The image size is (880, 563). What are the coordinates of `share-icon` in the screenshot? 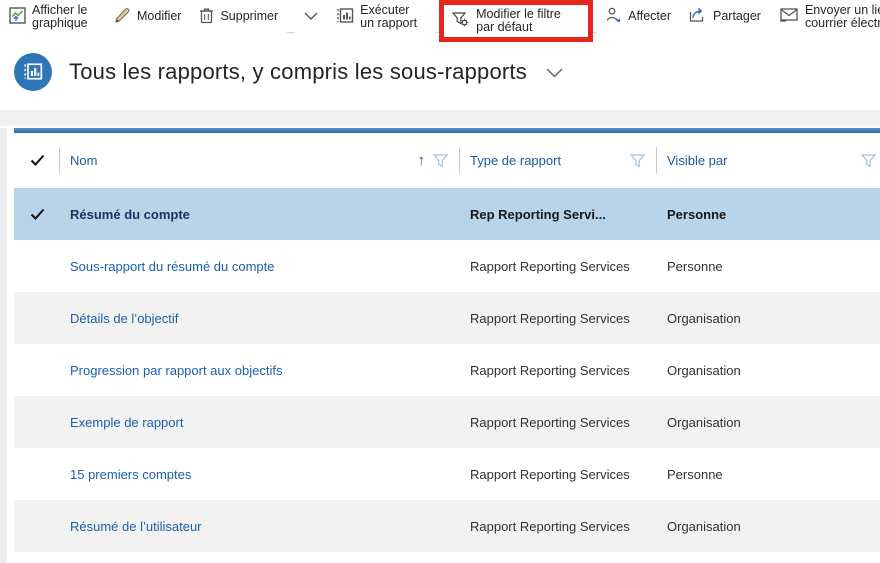 It's located at (698, 16).